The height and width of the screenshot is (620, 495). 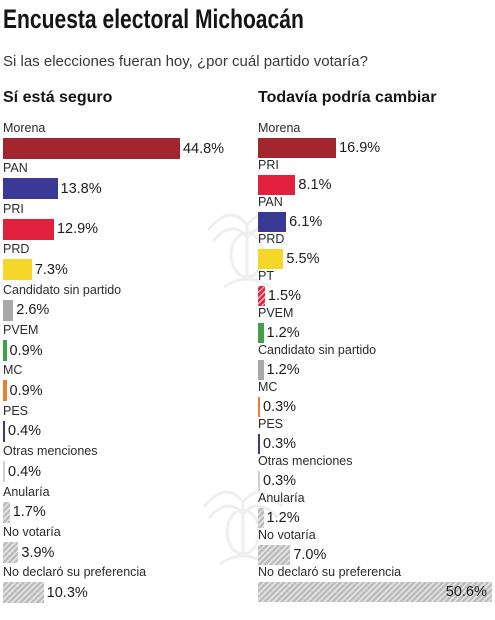 What do you see at coordinates (284, 296) in the screenshot?
I see `value-label: 1.5%` at bounding box center [284, 296].